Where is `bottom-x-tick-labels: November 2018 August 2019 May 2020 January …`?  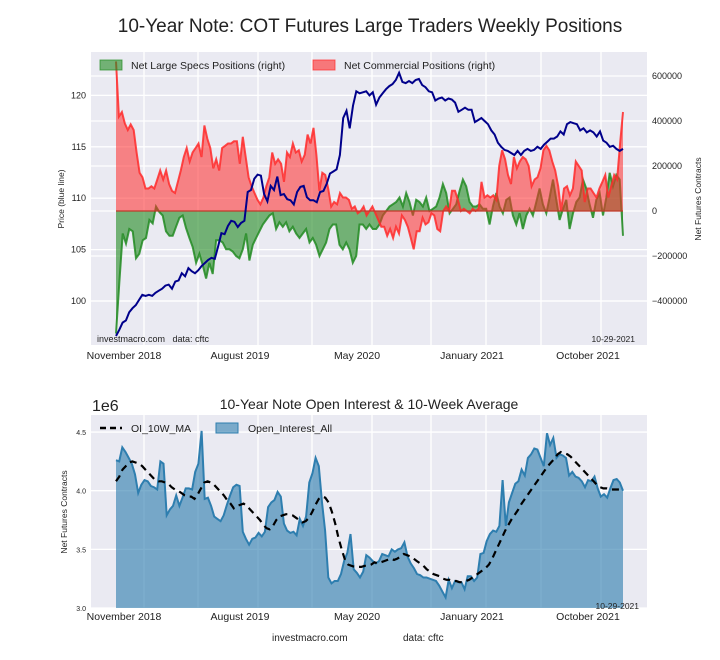
bottom-x-tick-labels: November 2018 August 2019 May 2020 January … is located at coordinates (353, 617).